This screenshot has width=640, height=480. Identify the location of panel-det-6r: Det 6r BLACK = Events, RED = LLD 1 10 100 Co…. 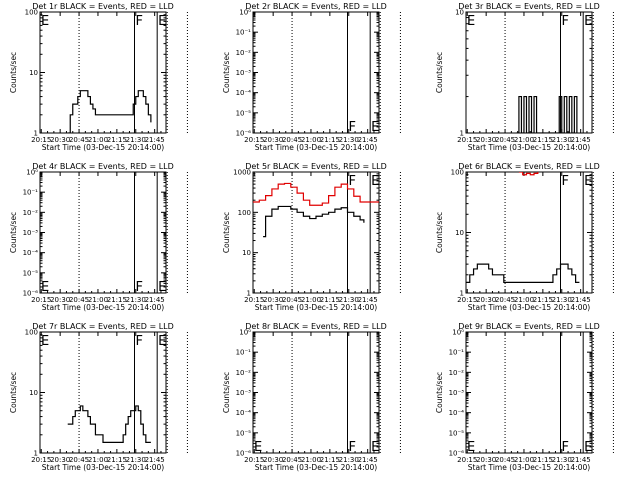
(524, 237).